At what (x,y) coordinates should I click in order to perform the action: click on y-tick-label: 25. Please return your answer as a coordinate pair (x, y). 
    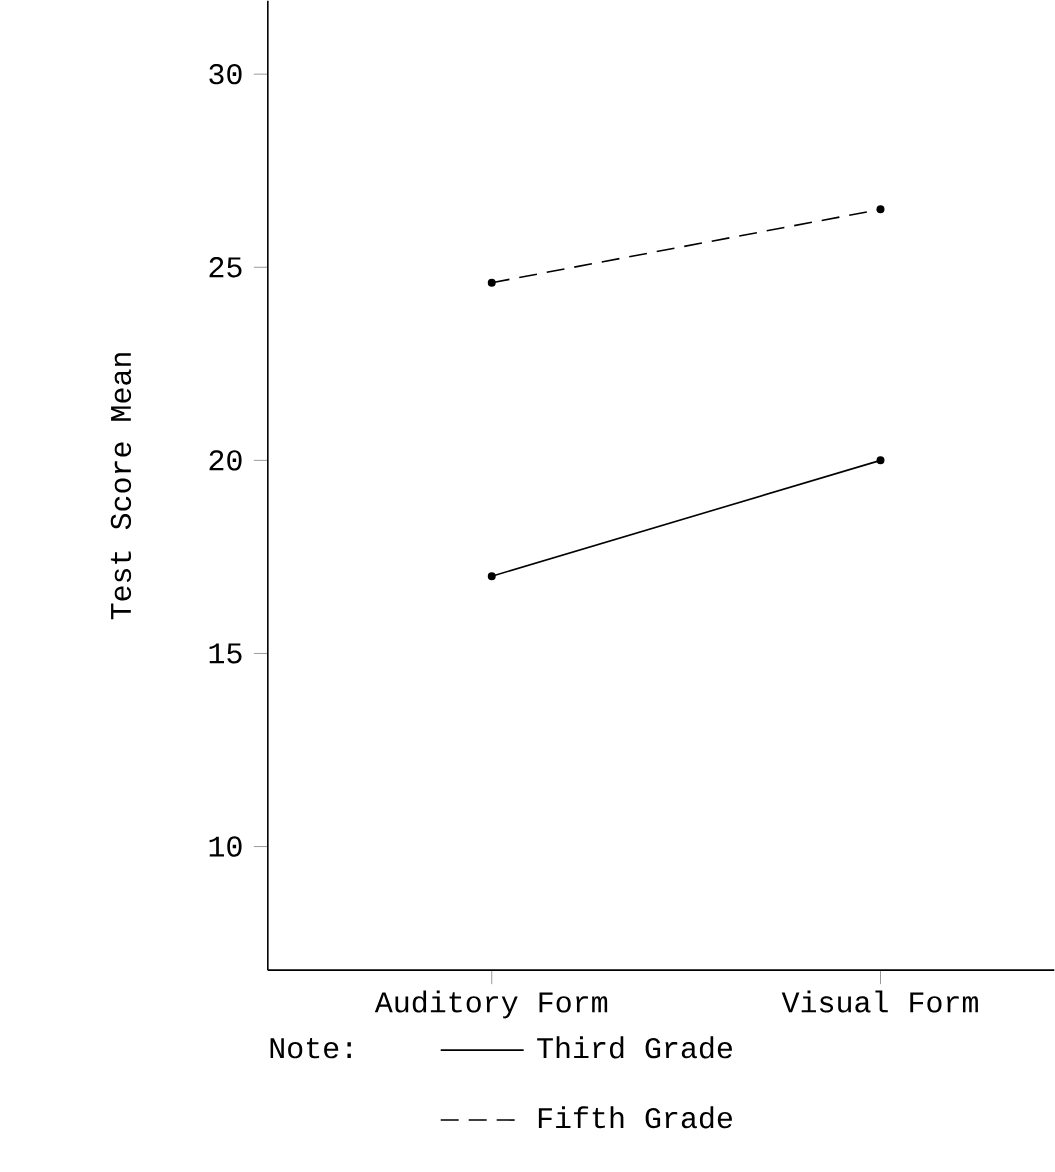
    Looking at the image, I should click on (225, 267).